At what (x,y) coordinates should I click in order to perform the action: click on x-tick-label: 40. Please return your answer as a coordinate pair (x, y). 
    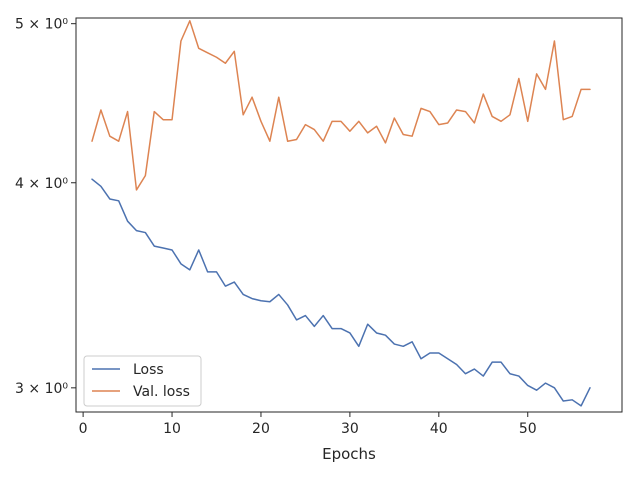
    Looking at the image, I should click on (439, 429).